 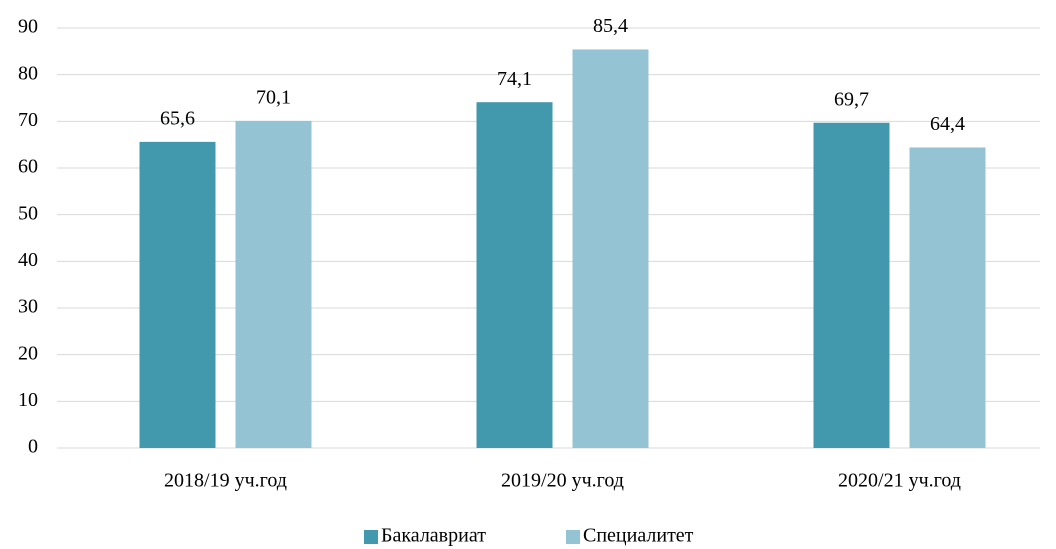 What do you see at coordinates (28, 260) in the screenshot?
I see `y-tick-label: 40` at bounding box center [28, 260].